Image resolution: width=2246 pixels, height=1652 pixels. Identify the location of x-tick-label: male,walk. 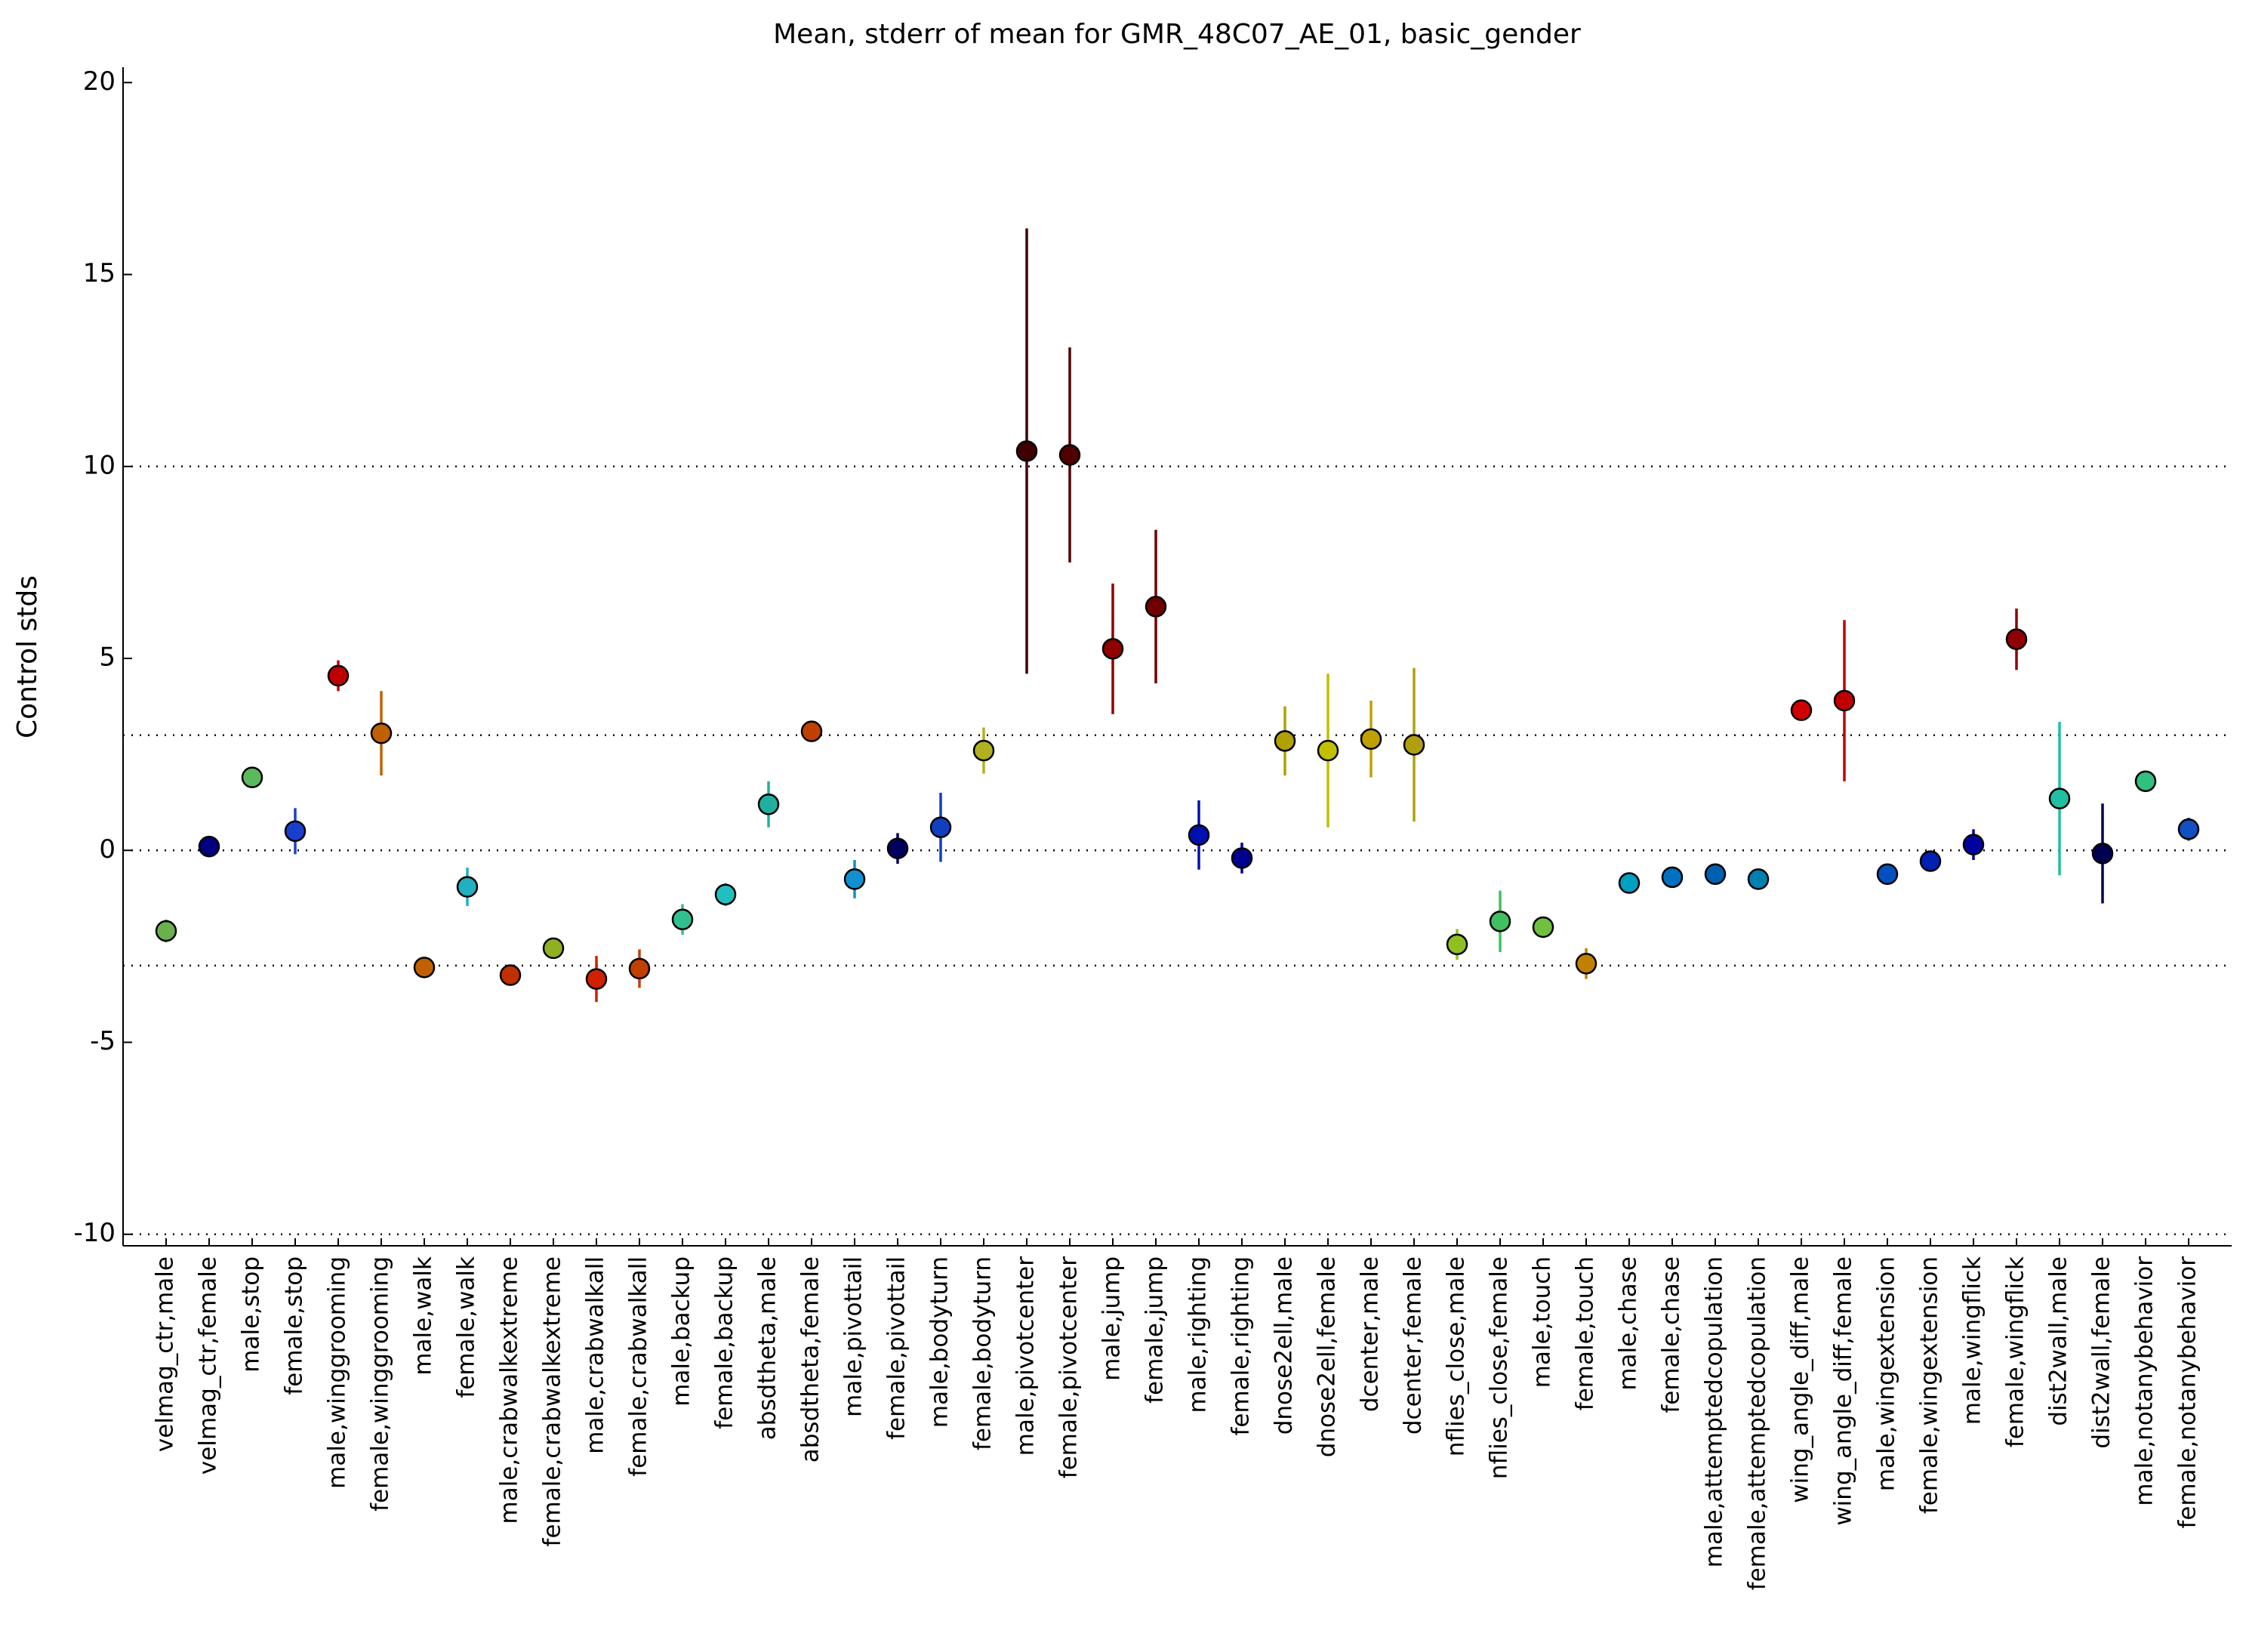
(424, 1316).